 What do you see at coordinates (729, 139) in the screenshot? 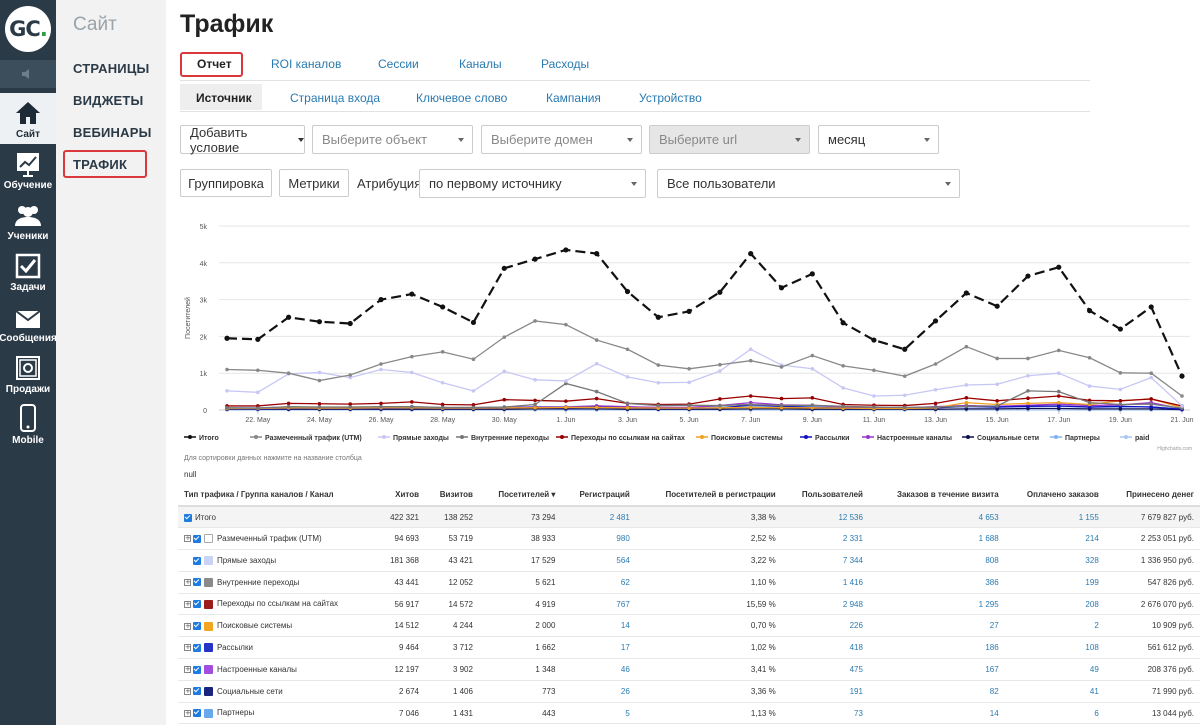
I see `url-select: Выберите url` at bounding box center [729, 139].